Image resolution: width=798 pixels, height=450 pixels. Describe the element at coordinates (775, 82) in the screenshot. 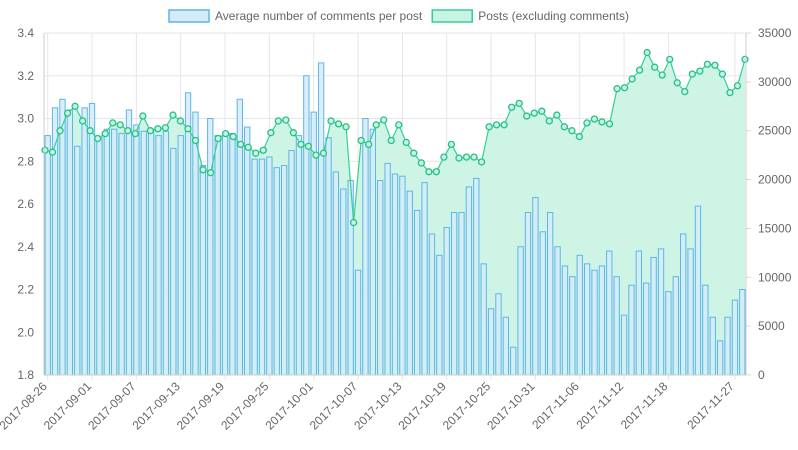

I see `y-right-tick-label: 30000` at that location.